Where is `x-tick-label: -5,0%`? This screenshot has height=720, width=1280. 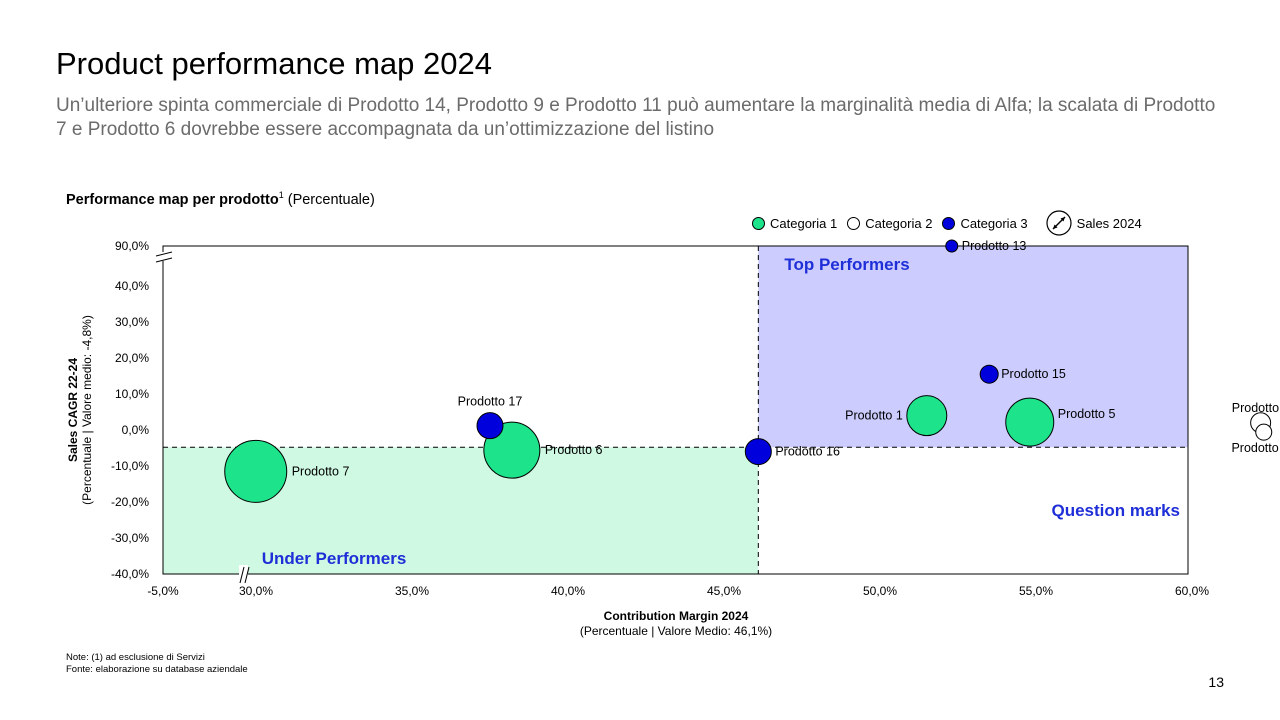 x-tick-label: -5,0% is located at coordinates (163, 591).